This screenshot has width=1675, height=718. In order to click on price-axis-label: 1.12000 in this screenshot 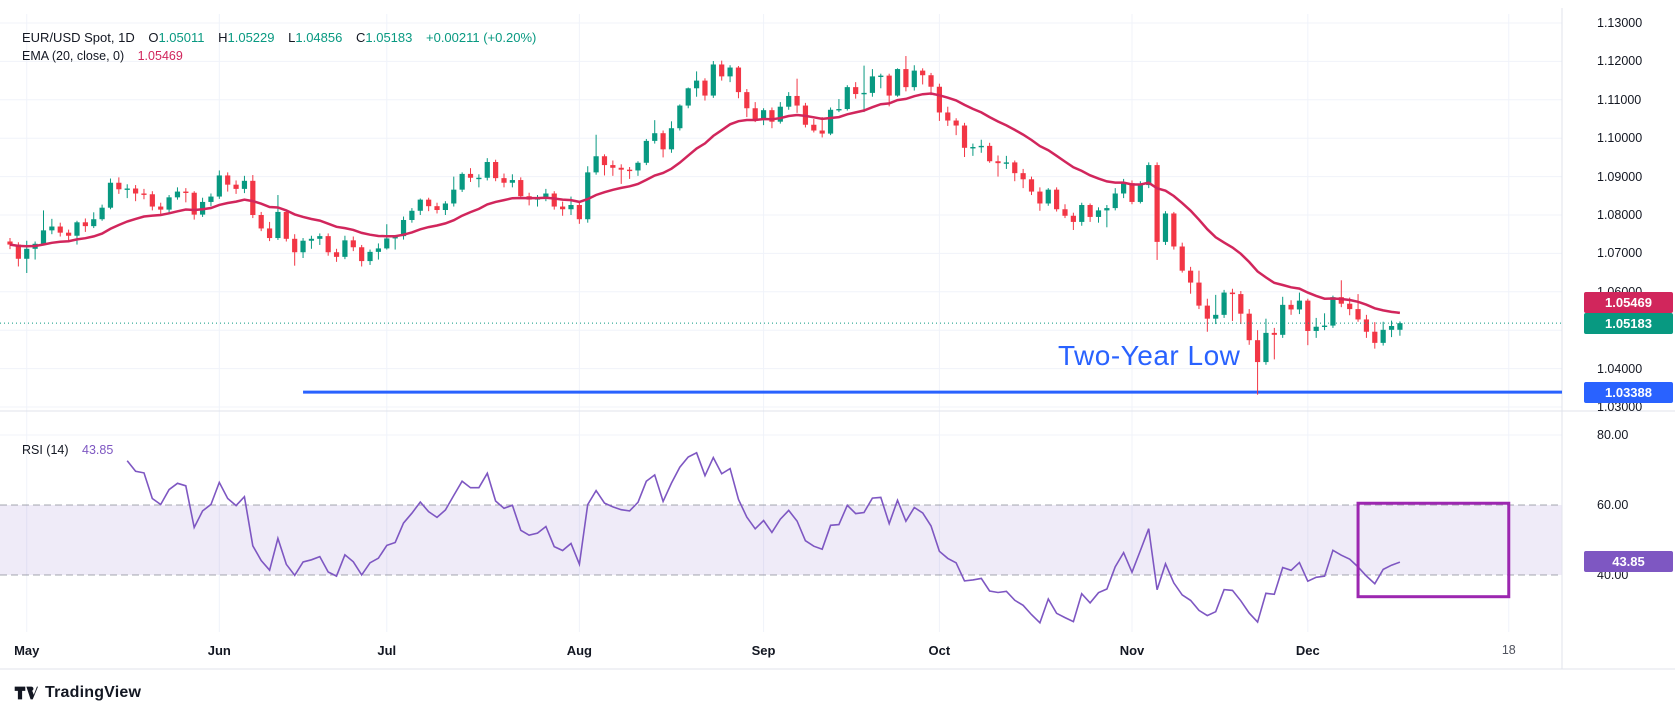, I will do `click(1620, 61)`.